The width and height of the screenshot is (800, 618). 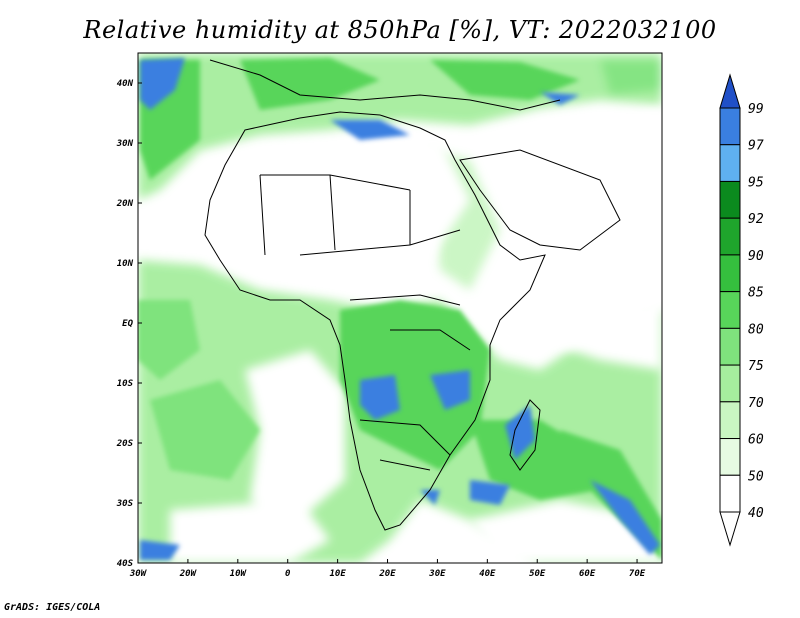 I want to click on colorbar-label-75: 75, so click(x=756, y=366).